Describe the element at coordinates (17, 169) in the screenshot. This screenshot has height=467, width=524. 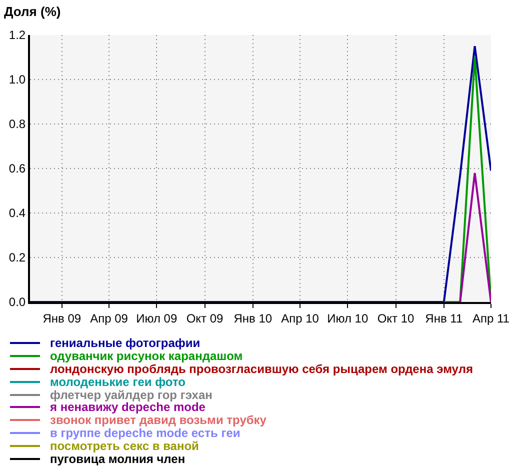
I see `y-tick-label: 0.6` at that location.